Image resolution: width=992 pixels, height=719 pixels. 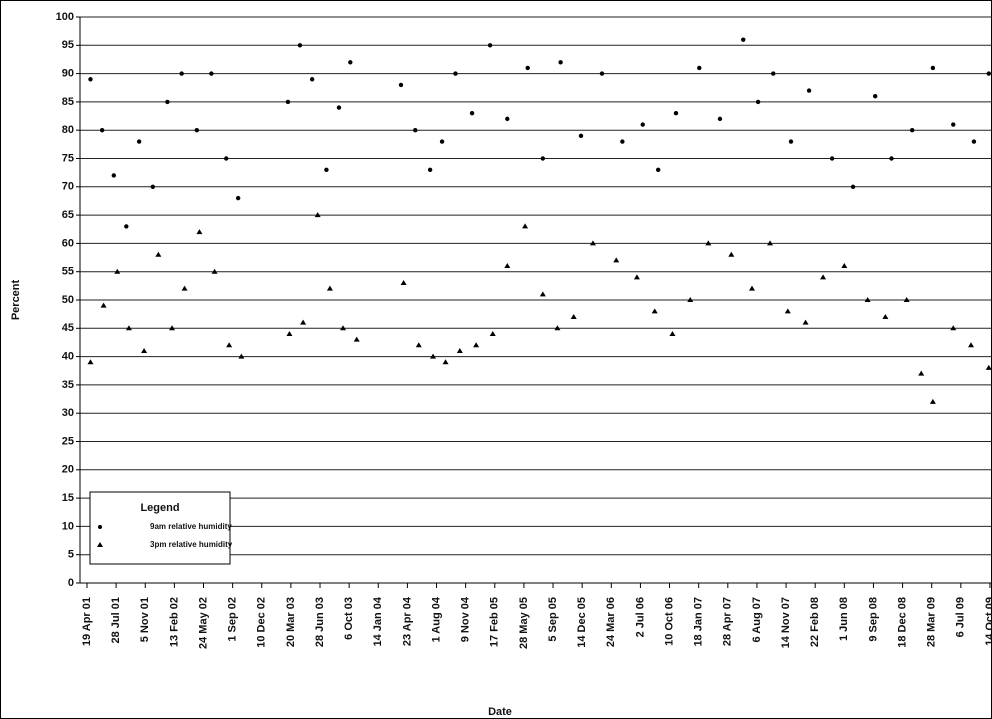 What do you see at coordinates (68, 74) in the screenshot?
I see `y-tick-label: 90` at bounding box center [68, 74].